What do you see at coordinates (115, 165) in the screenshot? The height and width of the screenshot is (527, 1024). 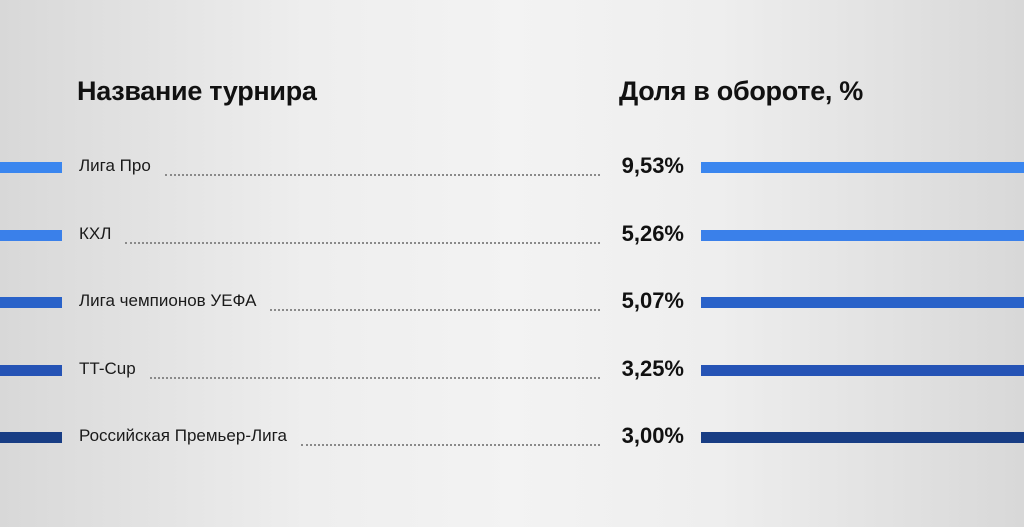 I see `tournament-name: Лига Про` at bounding box center [115, 165].